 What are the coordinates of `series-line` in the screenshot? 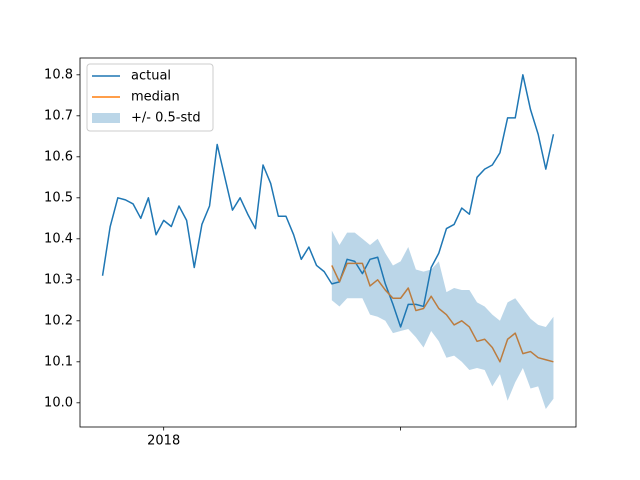 It's located at (442, 312).